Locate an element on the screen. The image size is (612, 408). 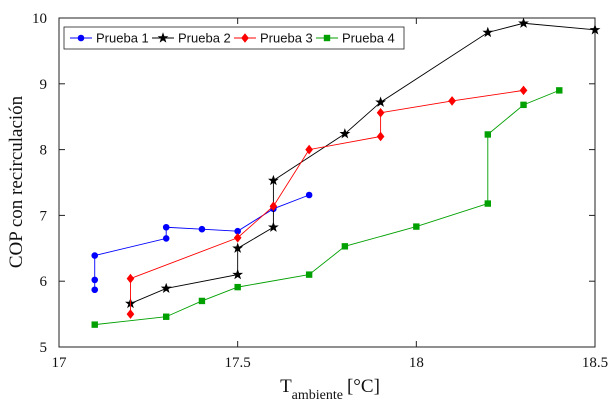
legend-label: Prueba 2 is located at coordinates (204, 38).